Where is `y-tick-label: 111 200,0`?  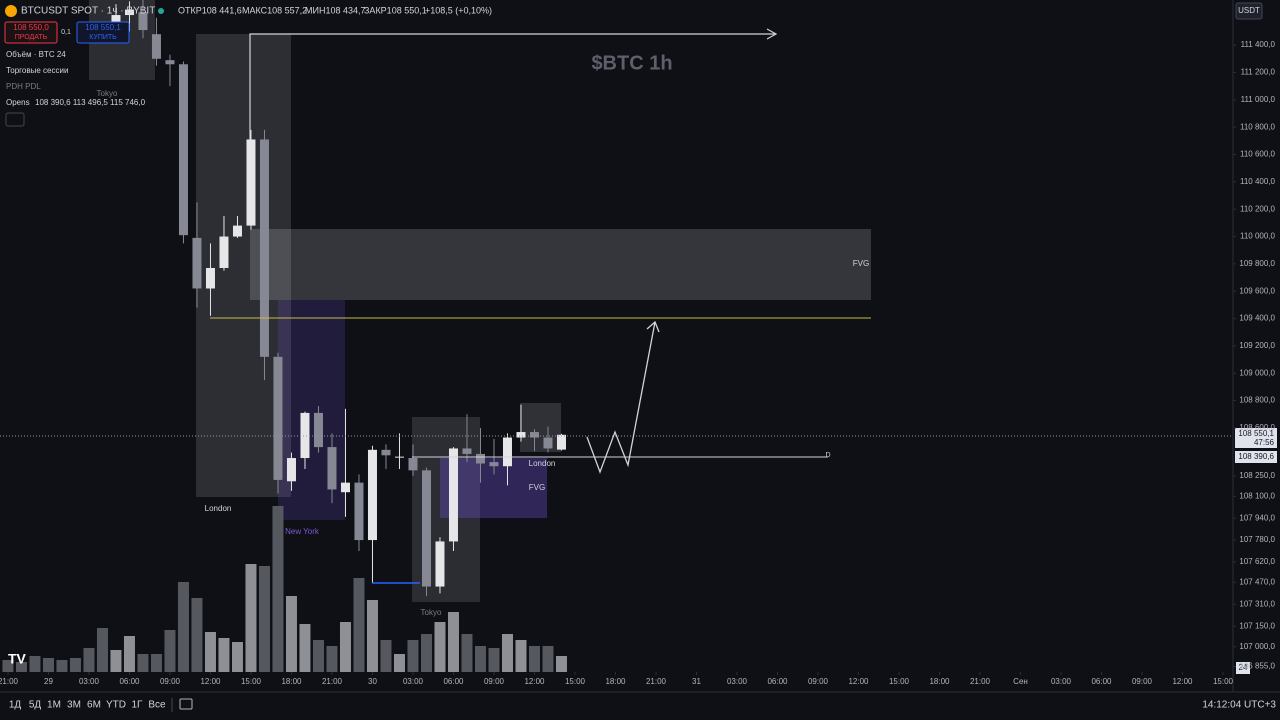
y-tick-label: 111 200,0 is located at coordinates (1258, 72).